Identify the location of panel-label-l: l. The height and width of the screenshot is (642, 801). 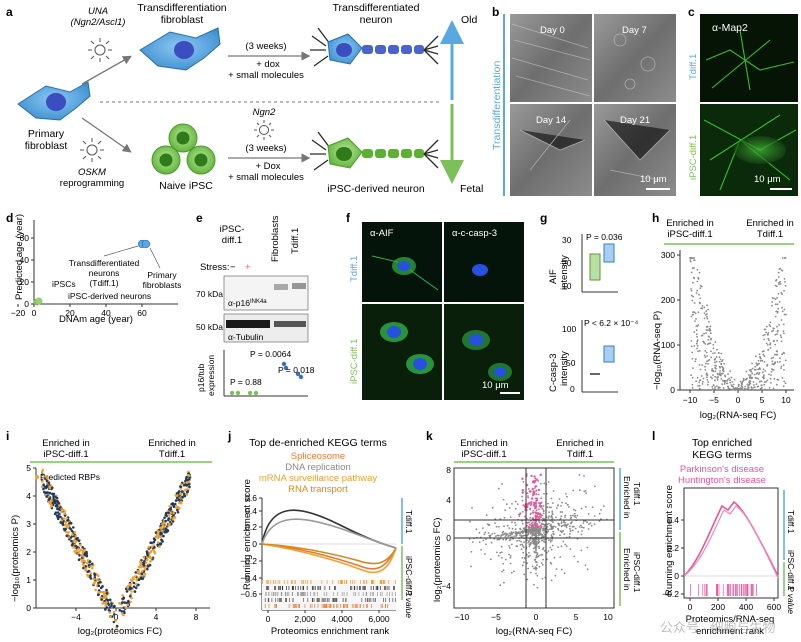
(653, 436).